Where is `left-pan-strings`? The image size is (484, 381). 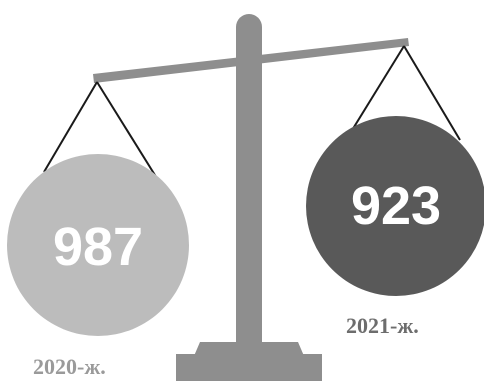 left-pan-strings is located at coordinates (101, 131).